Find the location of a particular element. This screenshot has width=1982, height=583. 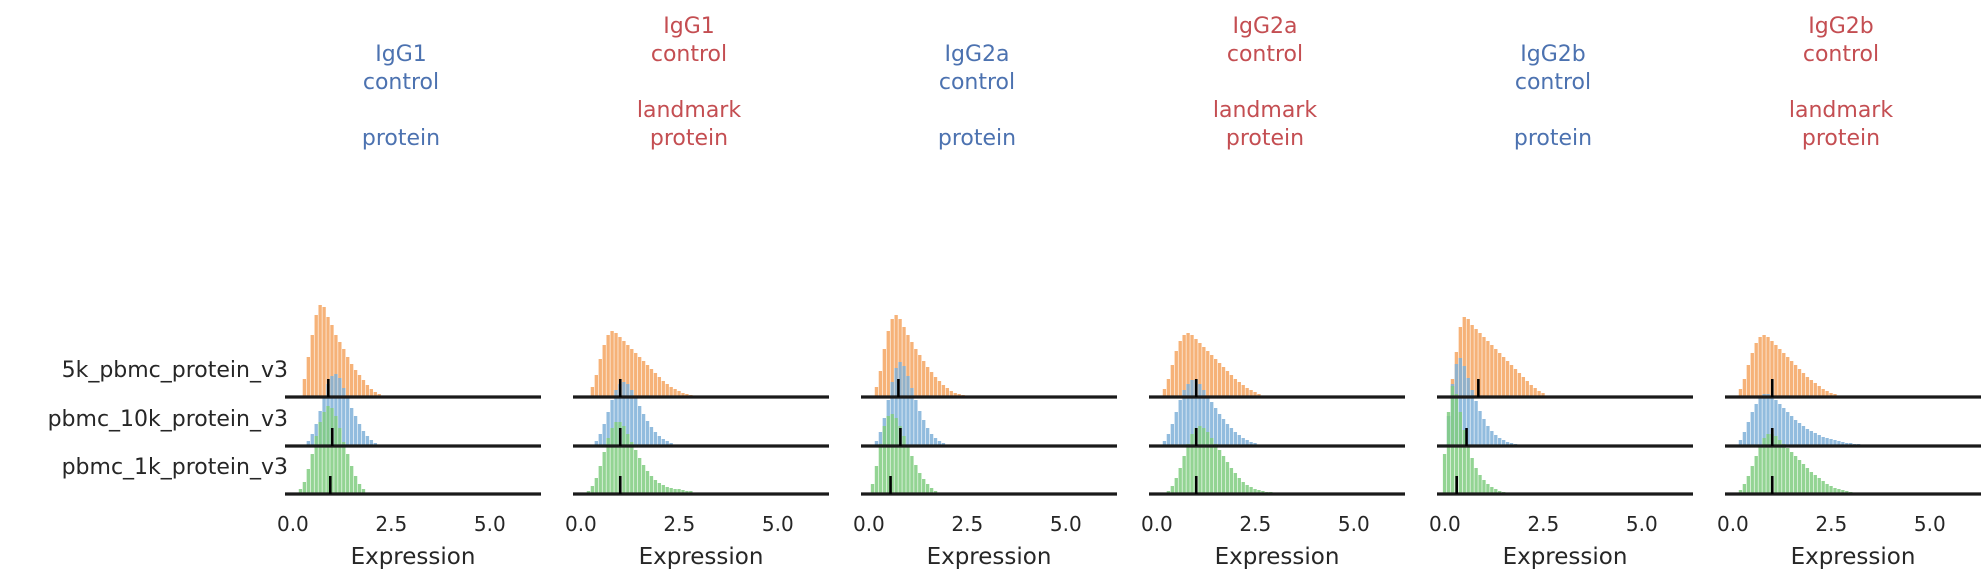

panel-5-xlabel: Expression is located at coordinates (1853, 557).